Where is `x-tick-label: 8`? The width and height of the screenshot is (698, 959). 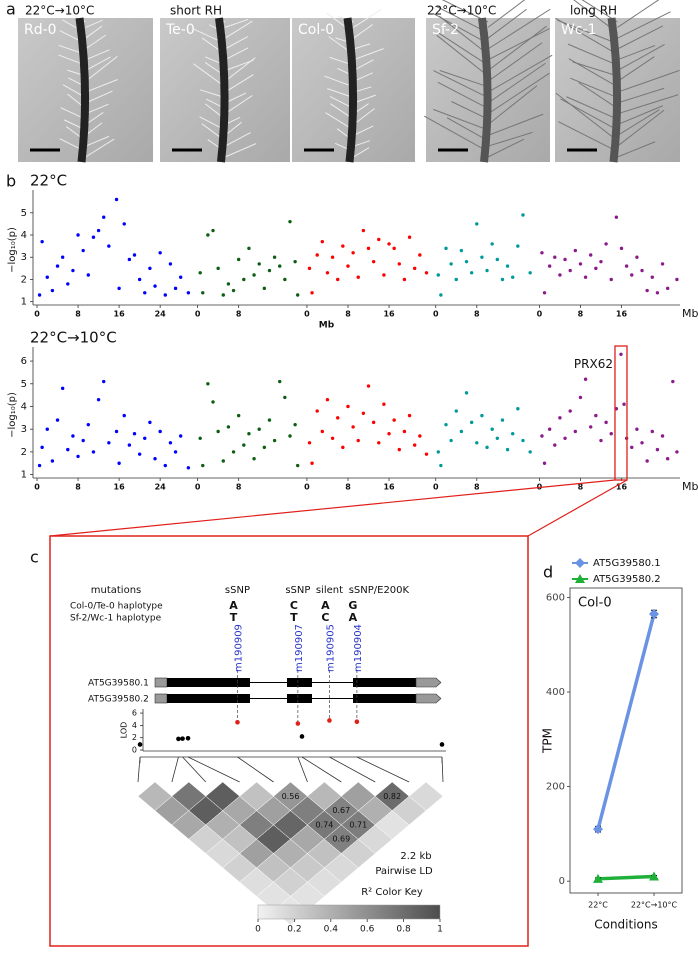
x-tick-label: 8 is located at coordinates (239, 487).